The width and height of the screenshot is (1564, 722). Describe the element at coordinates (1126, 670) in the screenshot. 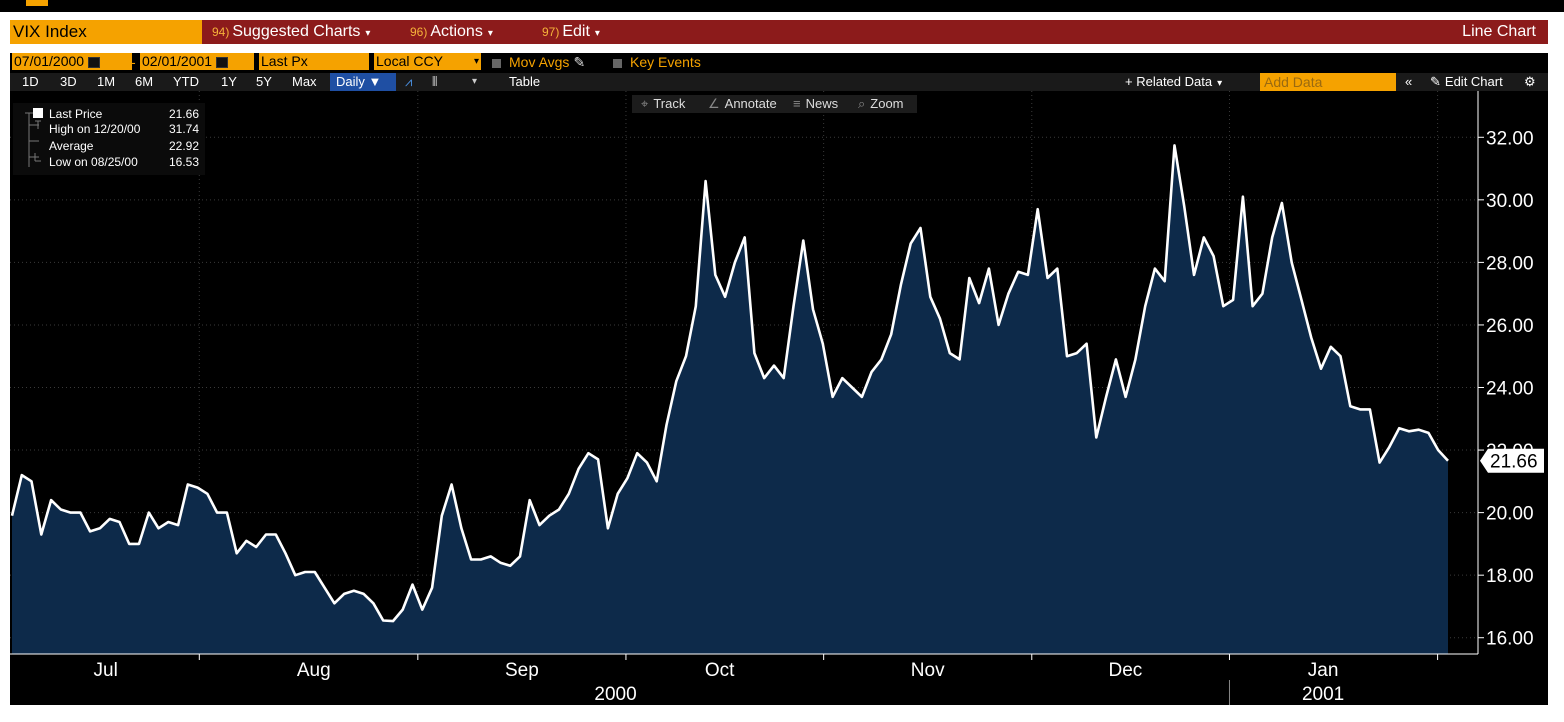

I see `x-month-label: Dec` at that location.